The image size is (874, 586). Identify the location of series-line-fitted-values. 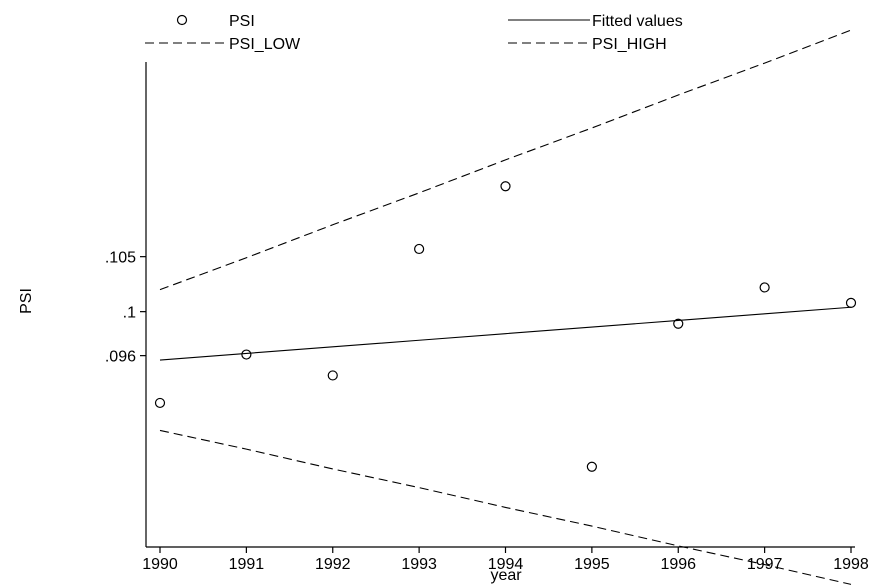
(505, 333).